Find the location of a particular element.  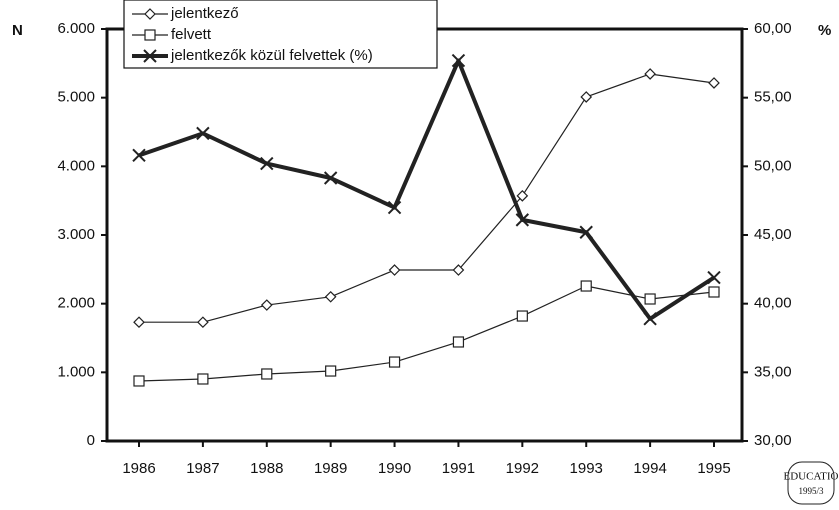

legend-label: jelentkezők közül felvettek (%) is located at coordinates (271, 55).